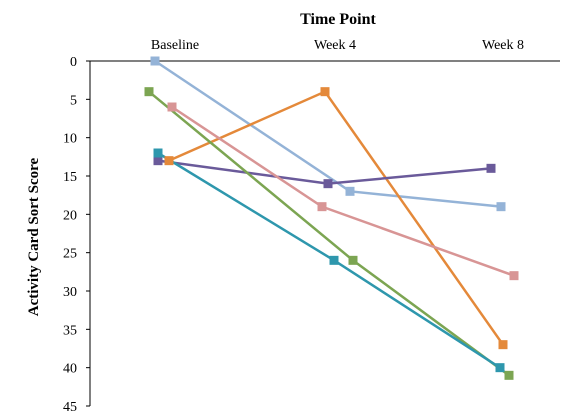  What do you see at coordinates (70, 292) in the screenshot?
I see `y-tick-label: 30` at bounding box center [70, 292].